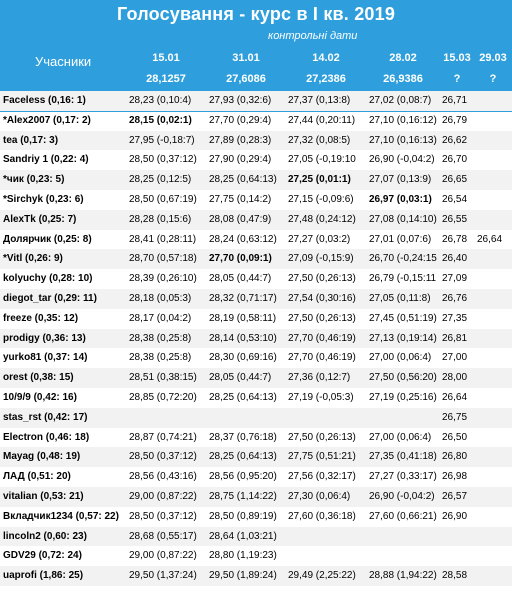 The height and width of the screenshot is (592, 512). I want to click on forecast-cell-4: 27,02 (0,08:7), so click(400, 100).